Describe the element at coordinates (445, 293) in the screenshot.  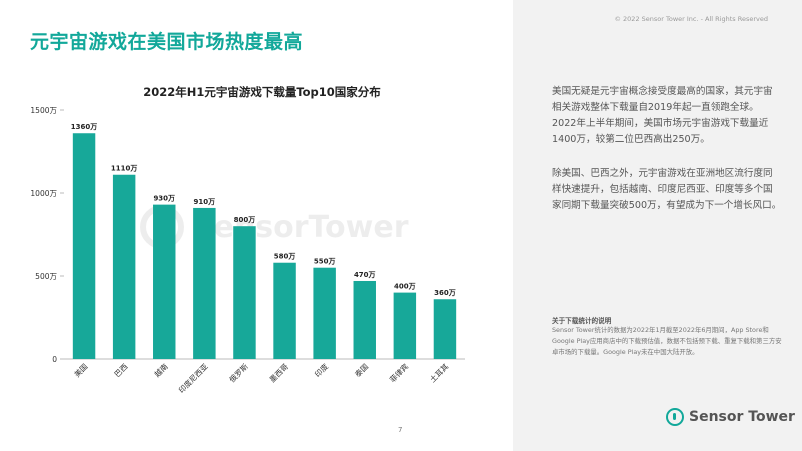
I see `bar-value-label: 360万` at that location.